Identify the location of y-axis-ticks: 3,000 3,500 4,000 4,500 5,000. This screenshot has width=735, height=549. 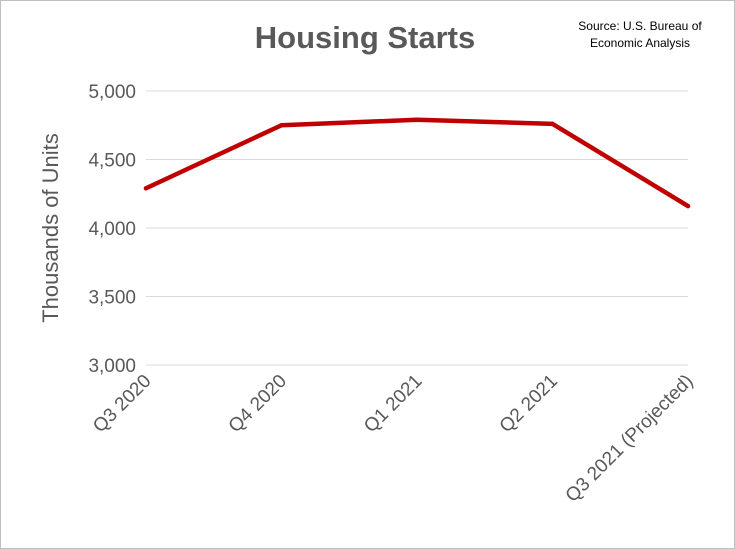
(112, 229).